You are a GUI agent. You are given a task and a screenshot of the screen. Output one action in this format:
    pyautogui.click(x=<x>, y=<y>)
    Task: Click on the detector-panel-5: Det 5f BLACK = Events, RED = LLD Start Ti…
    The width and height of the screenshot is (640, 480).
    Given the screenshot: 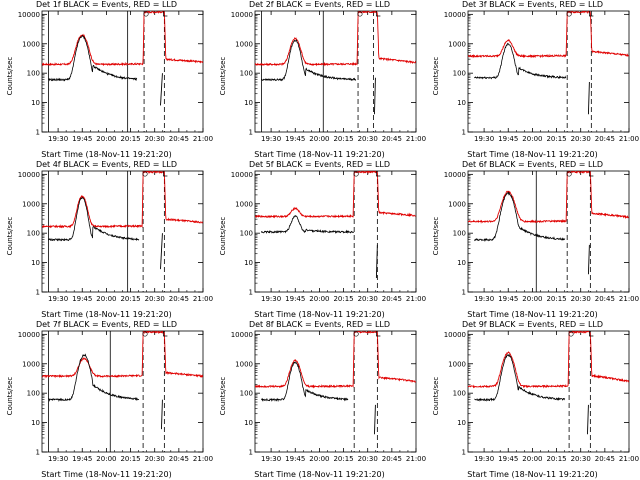 What is the action you would take?
    pyautogui.click(x=319, y=240)
    